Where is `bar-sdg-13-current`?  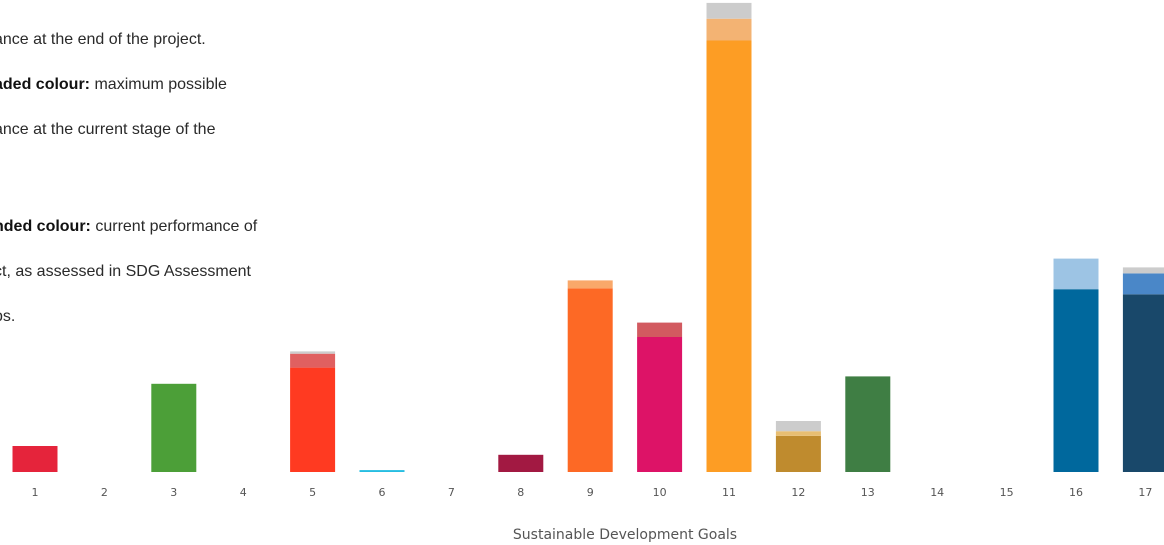 bar-sdg-13-current is located at coordinates (868, 424).